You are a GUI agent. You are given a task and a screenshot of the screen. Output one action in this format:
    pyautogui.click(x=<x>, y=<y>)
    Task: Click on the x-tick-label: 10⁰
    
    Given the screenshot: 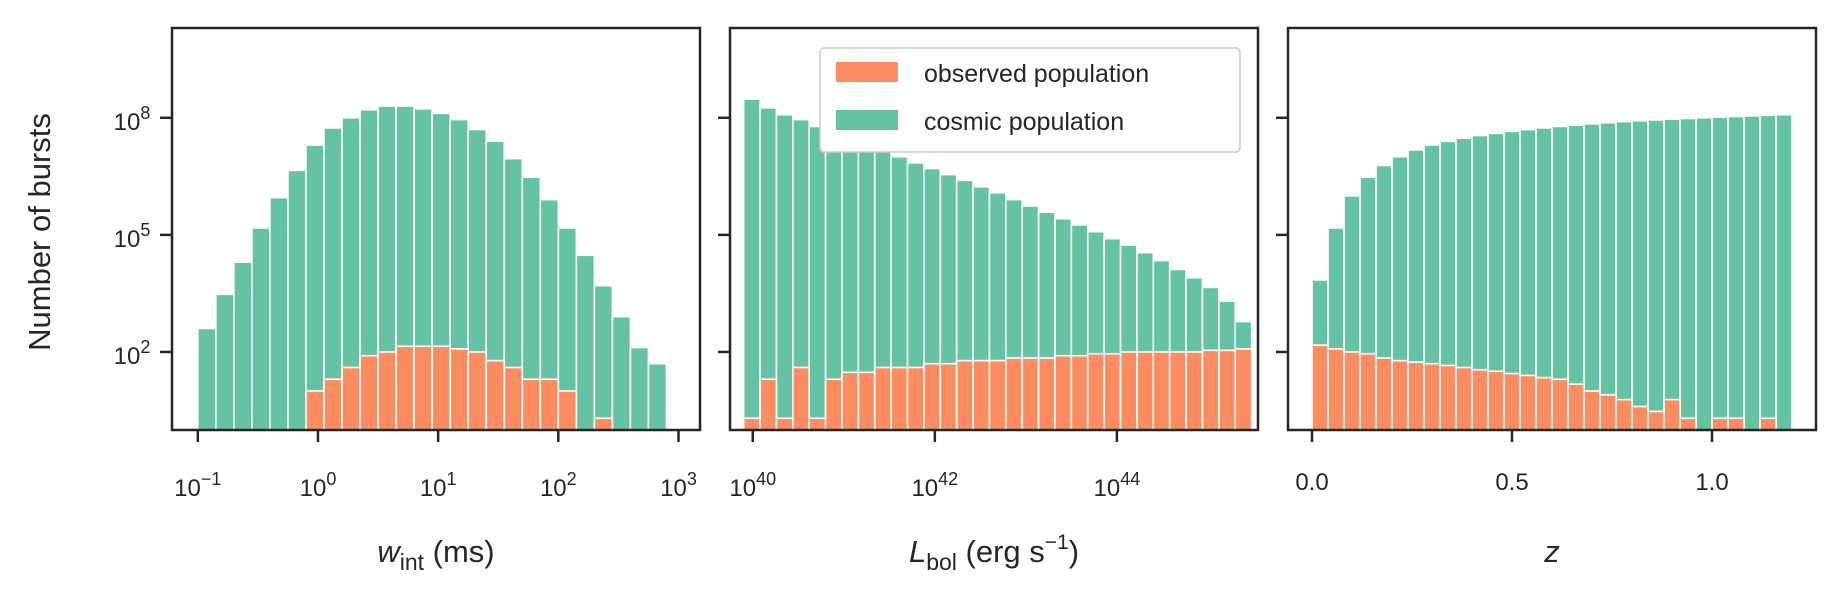 What is the action you would take?
    pyautogui.click(x=318, y=485)
    